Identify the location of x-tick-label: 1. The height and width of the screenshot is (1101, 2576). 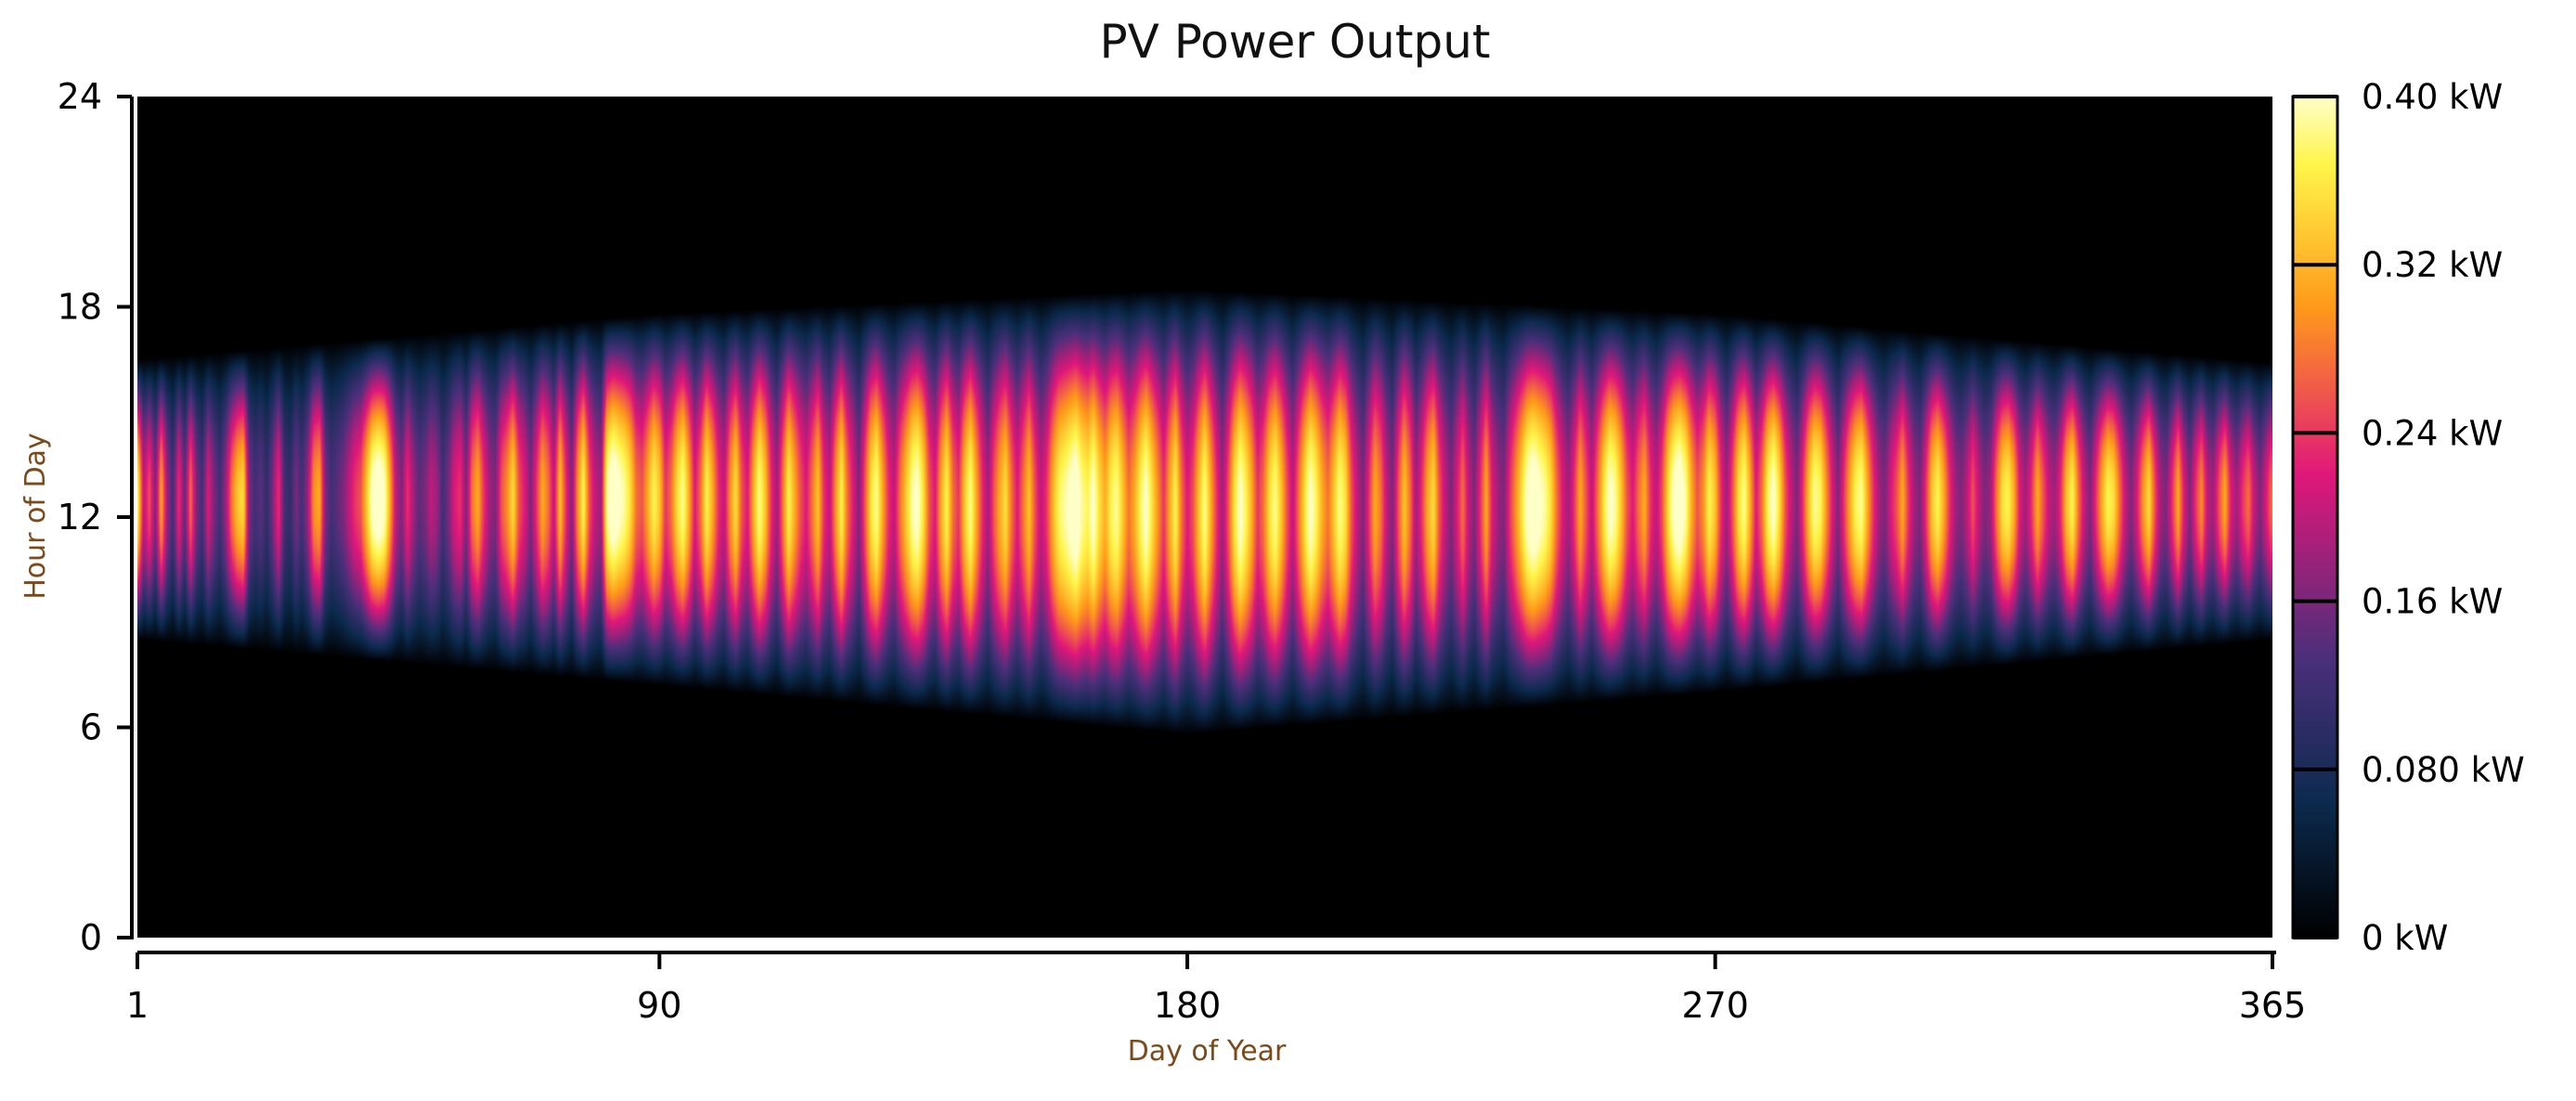
(137, 1005).